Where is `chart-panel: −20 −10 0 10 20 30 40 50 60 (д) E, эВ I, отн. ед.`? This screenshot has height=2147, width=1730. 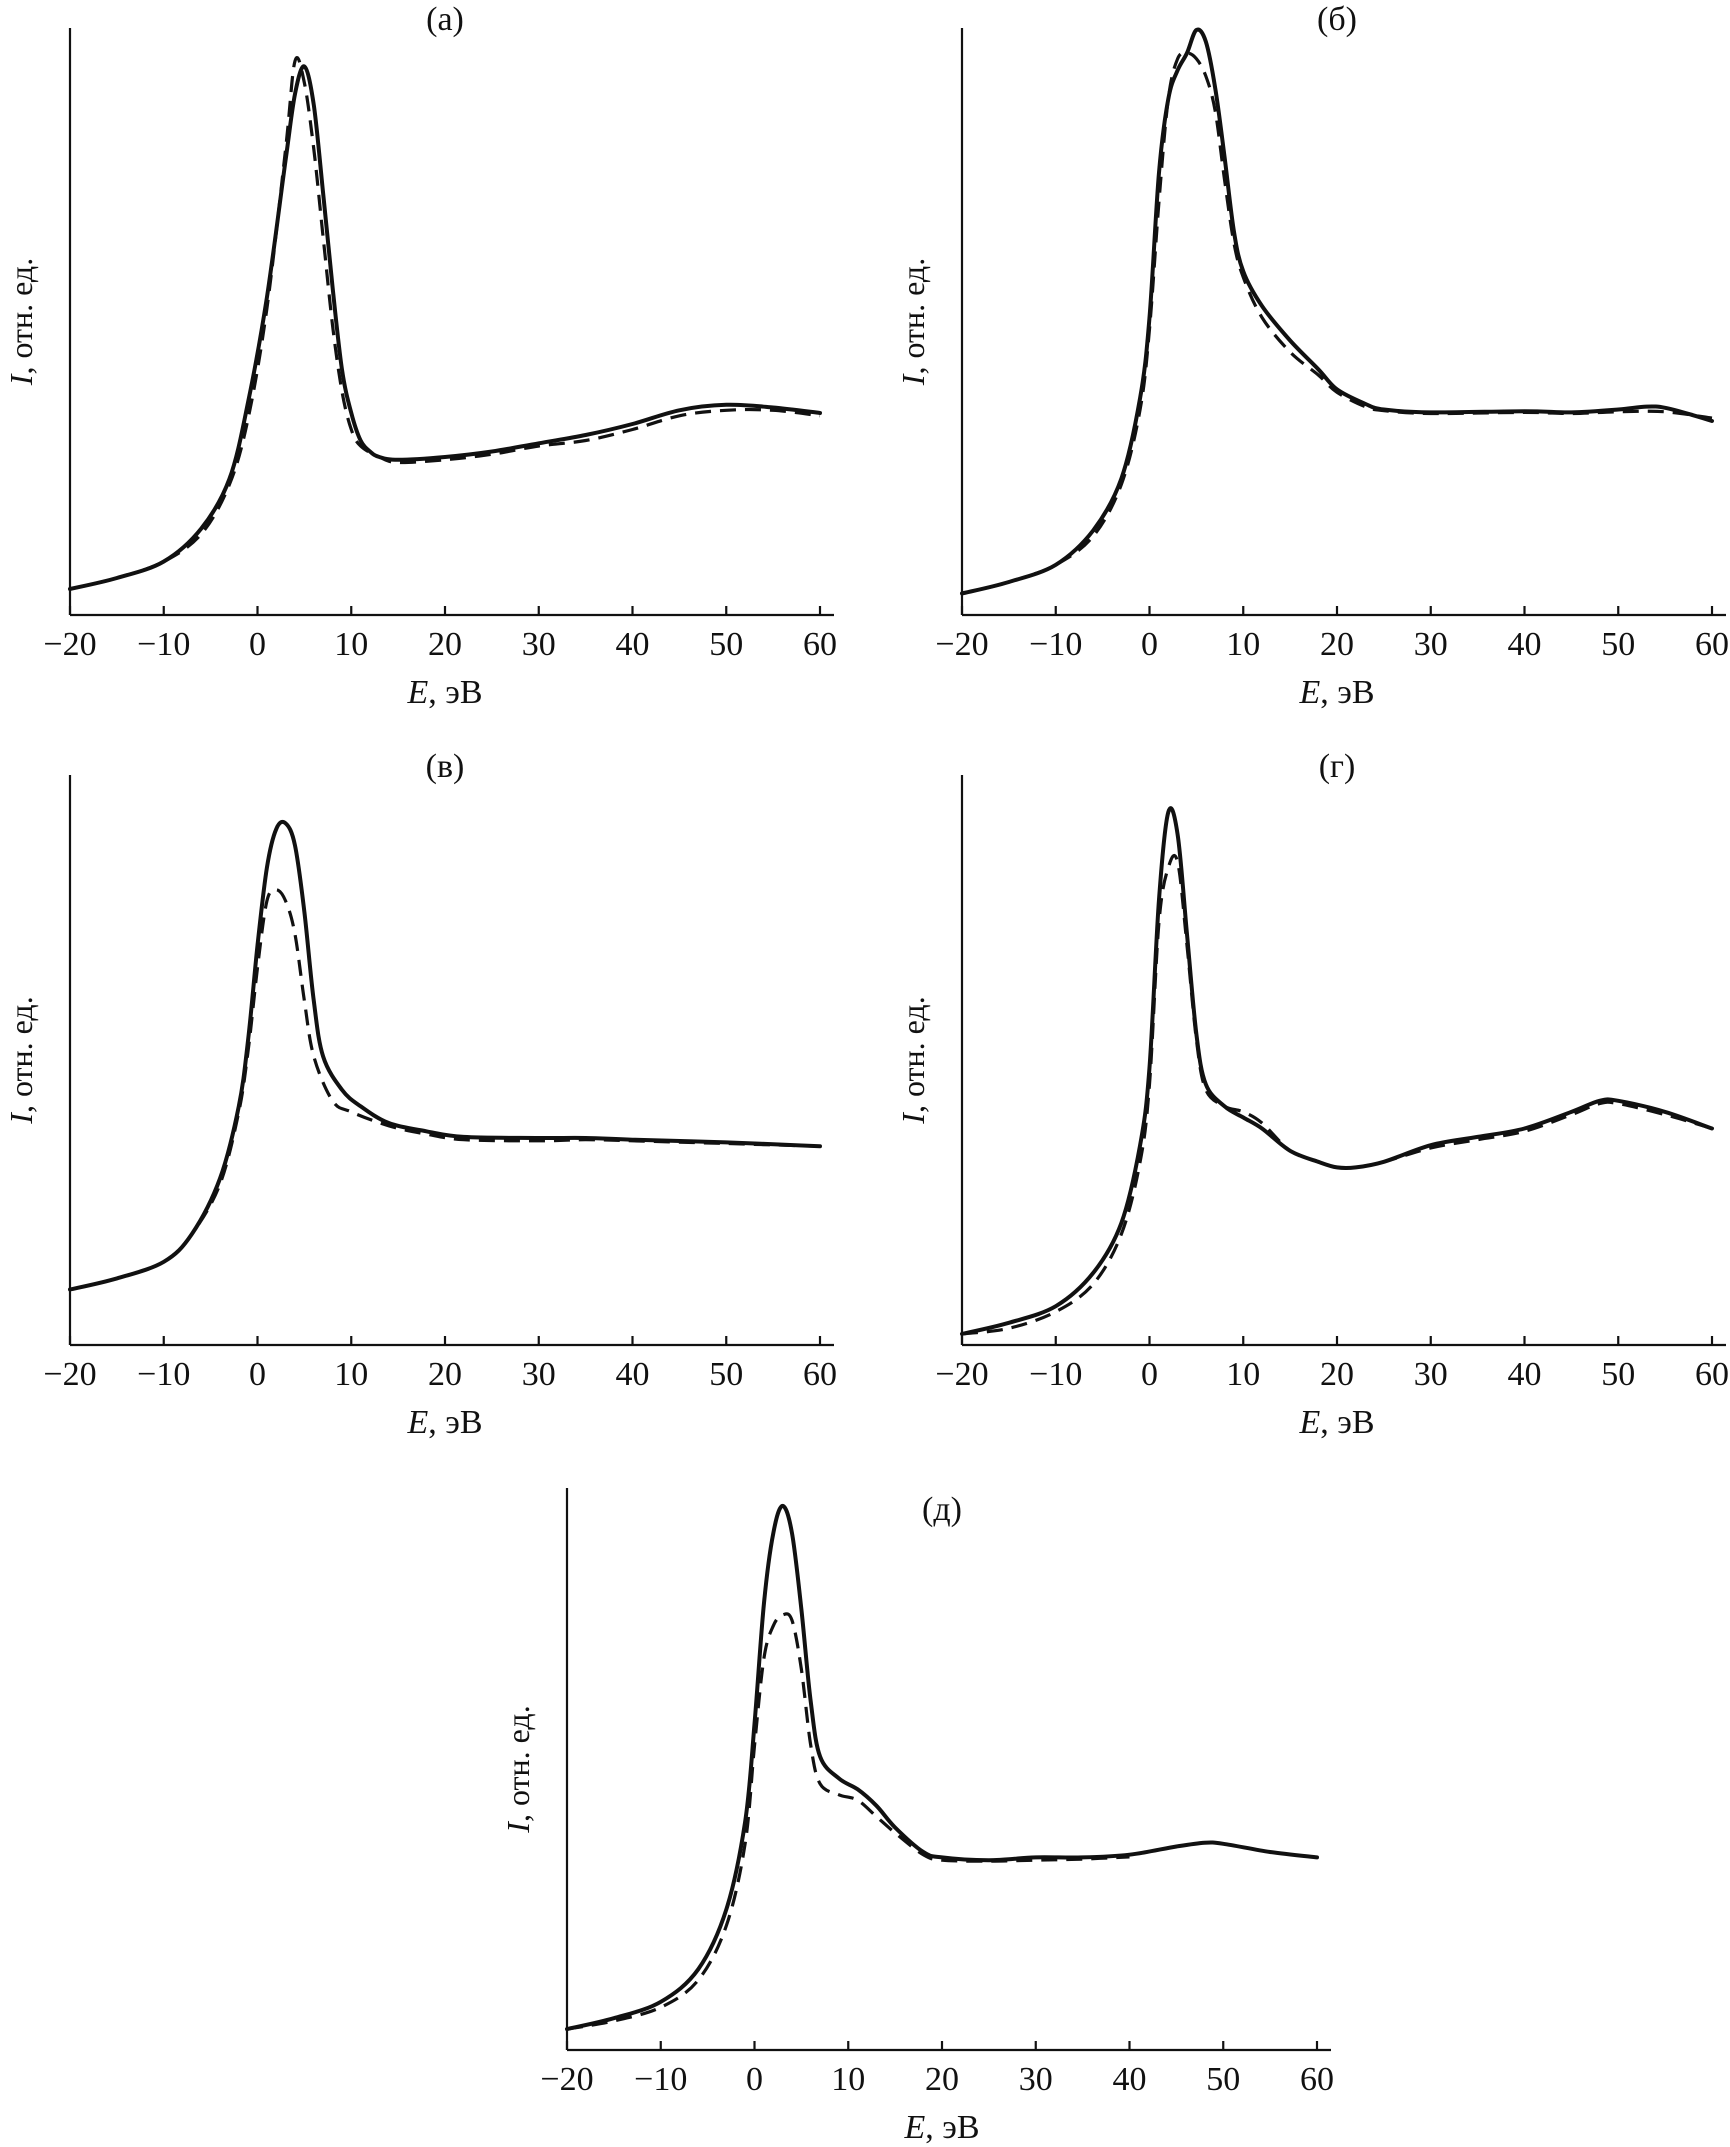 chart-panel: −20 −10 0 10 20 30 40 50 60 (д) E, эВ I, отн. ед. is located at coordinates (917, 1817).